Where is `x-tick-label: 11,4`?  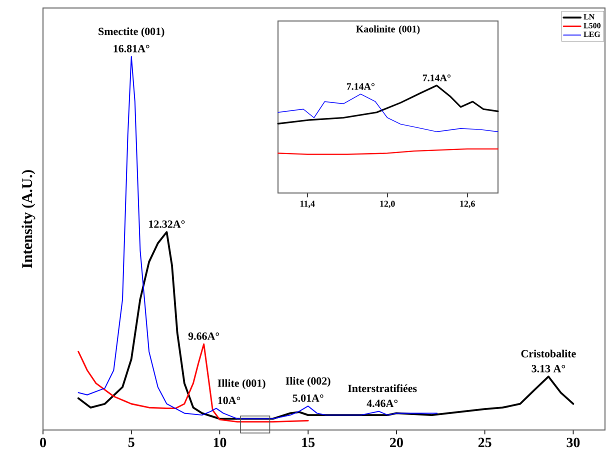
x-tick-label: 11,4 is located at coordinates (307, 204).